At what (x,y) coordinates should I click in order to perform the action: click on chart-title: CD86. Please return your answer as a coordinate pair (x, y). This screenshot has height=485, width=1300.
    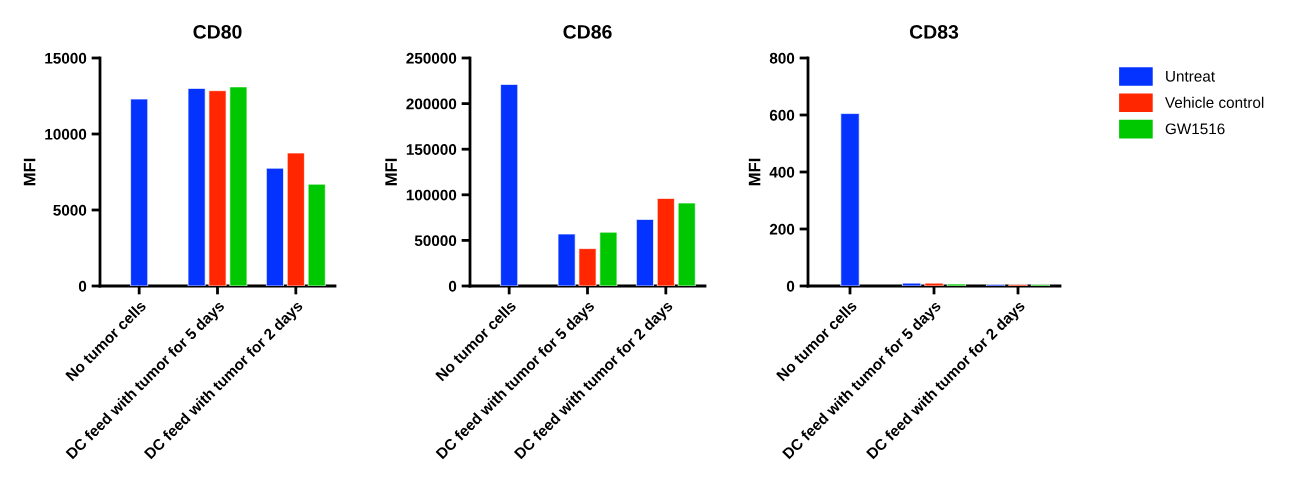
    Looking at the image, I should click on (587, 31).